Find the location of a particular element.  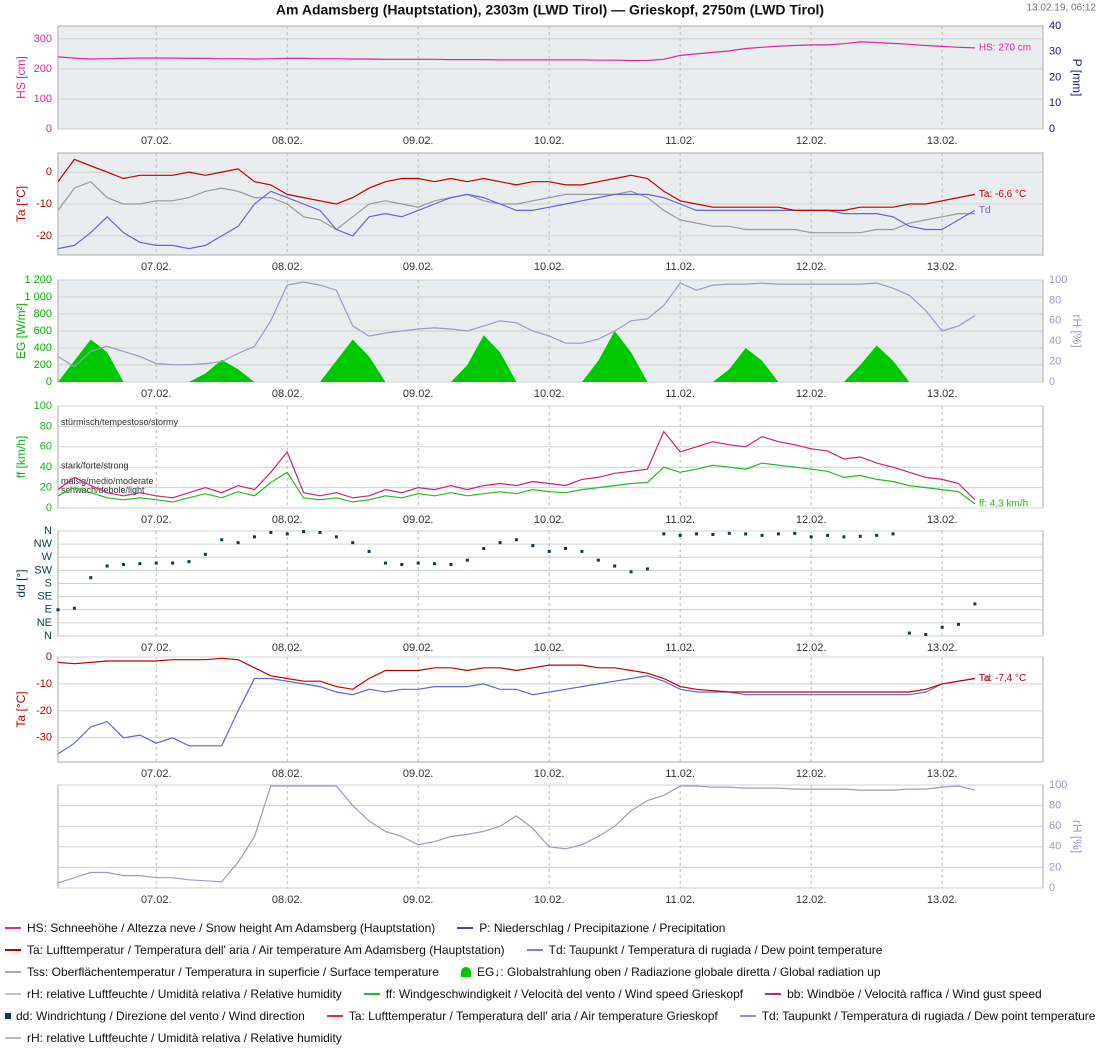

y2-tick-label: 0 is located at coordinates (1052, 888).